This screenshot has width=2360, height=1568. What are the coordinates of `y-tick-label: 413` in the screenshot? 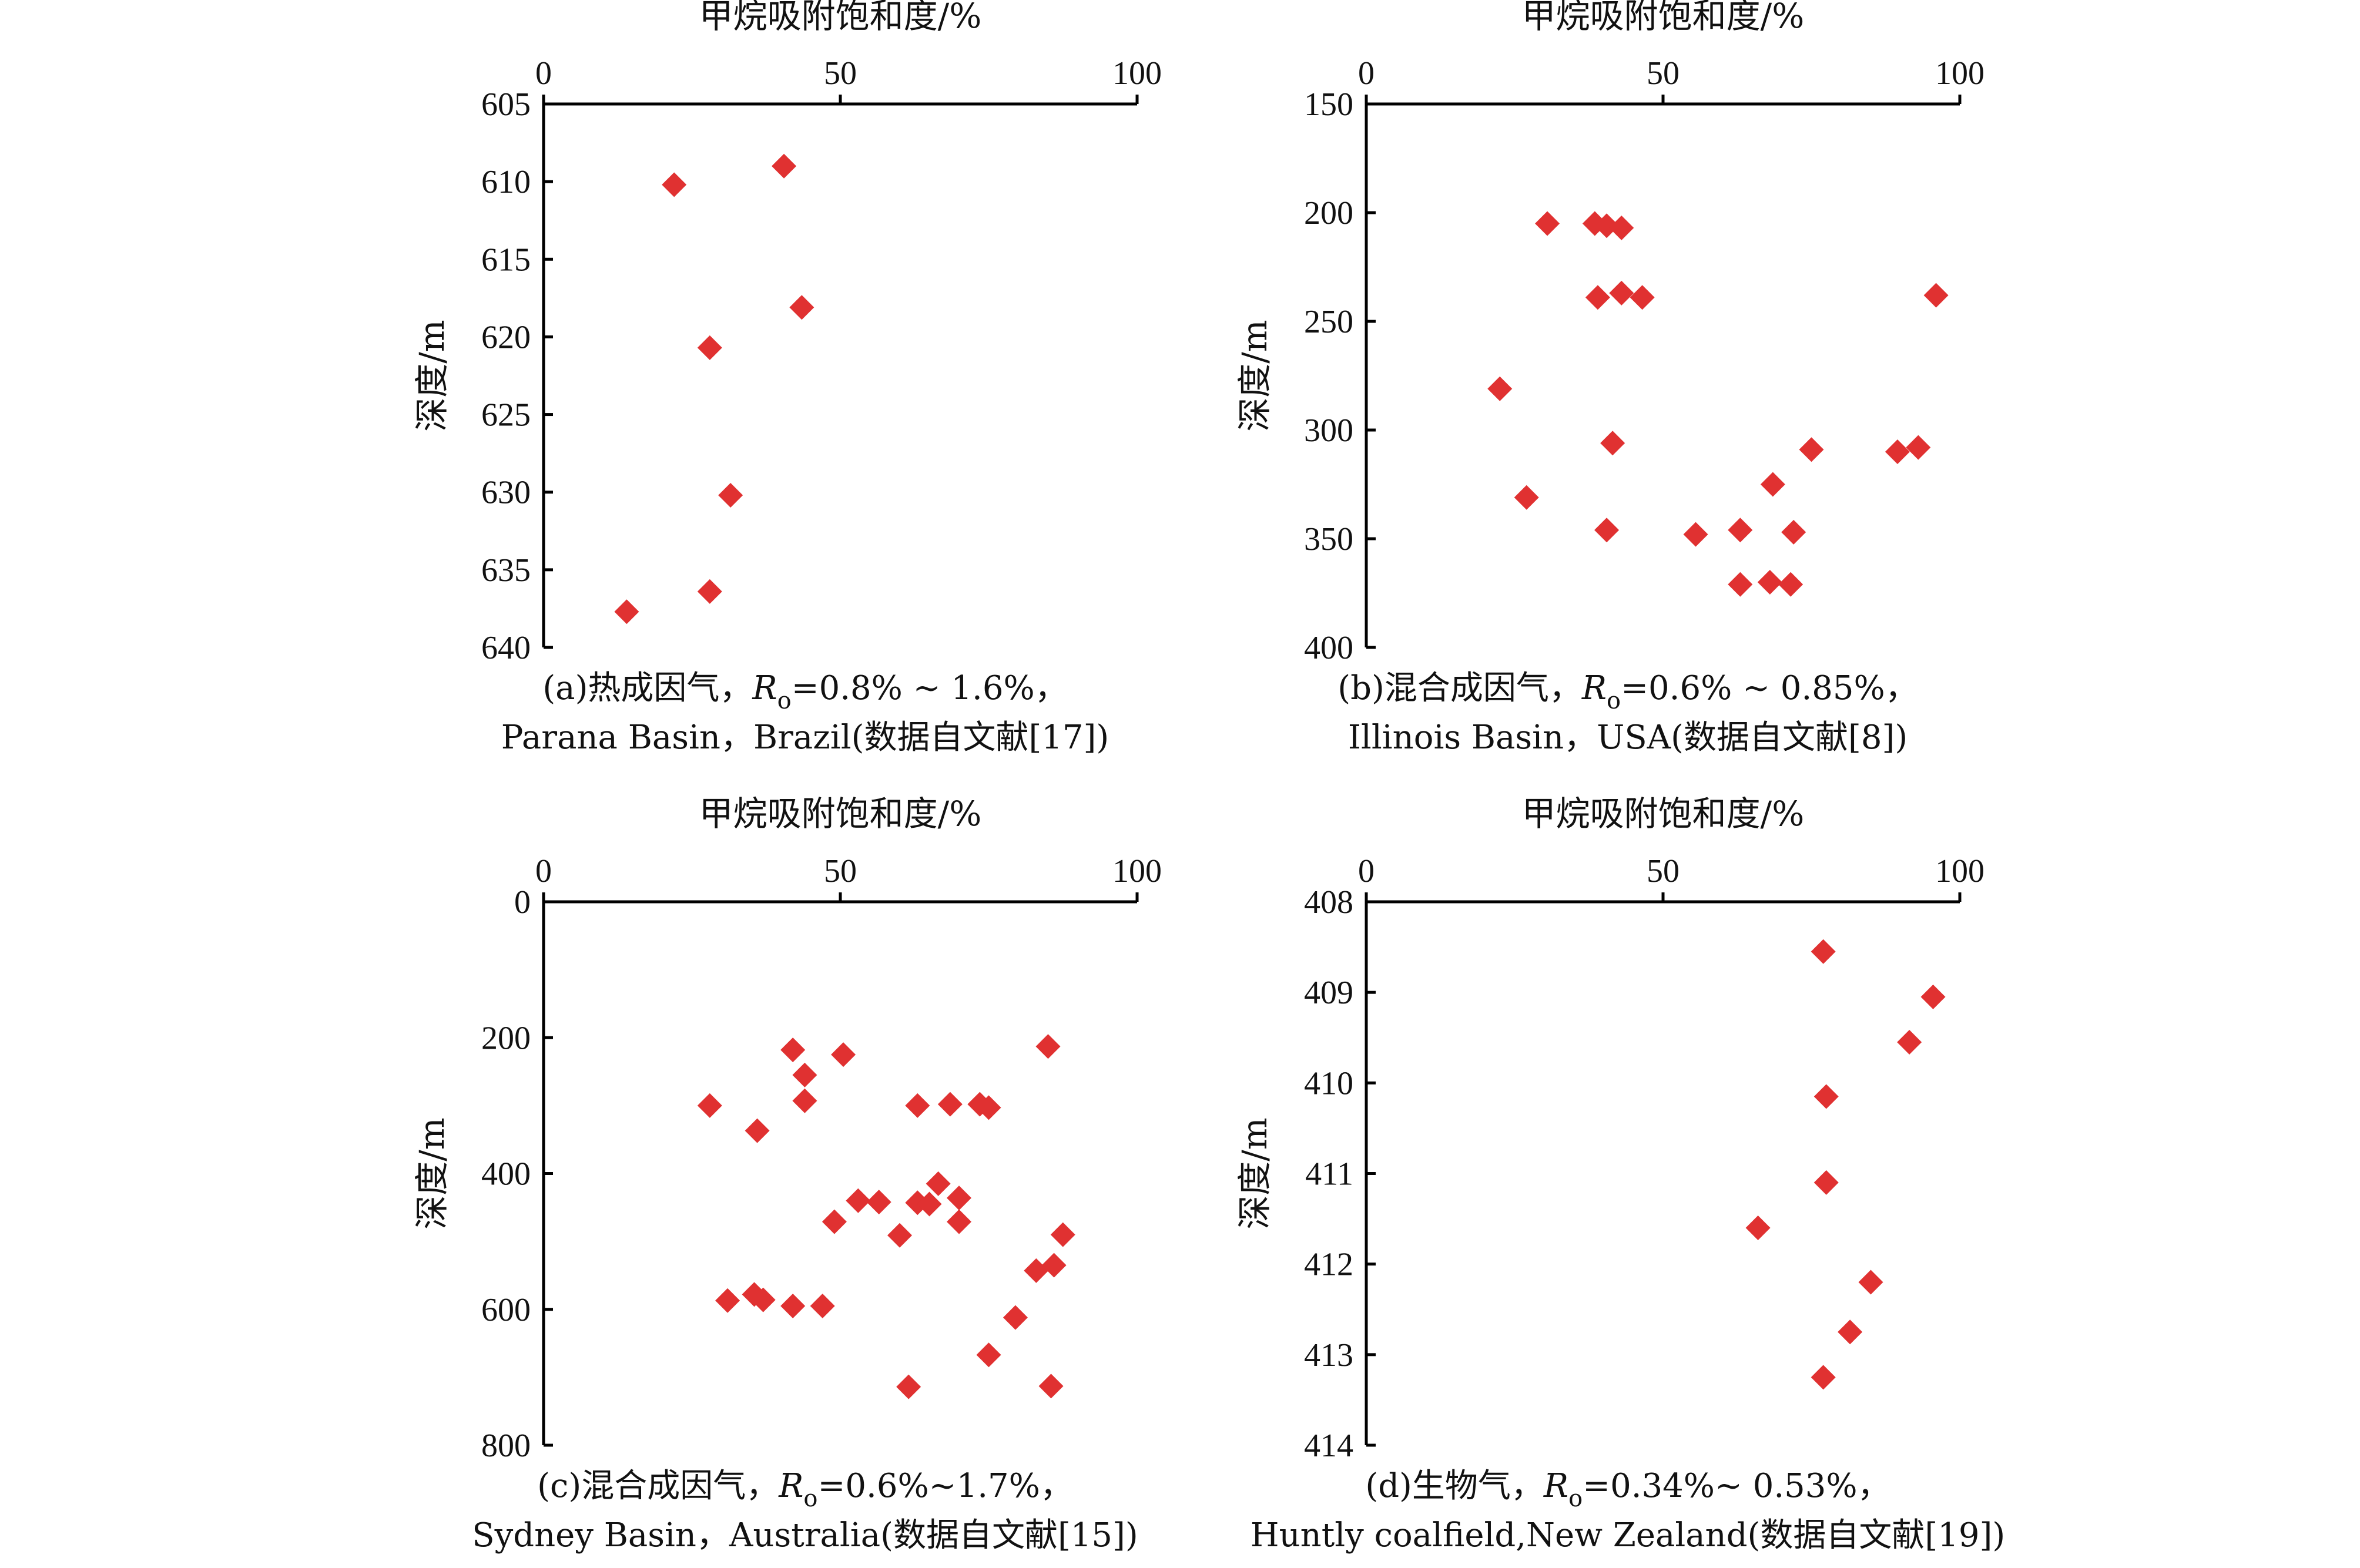 It's located at (1329, 1355).